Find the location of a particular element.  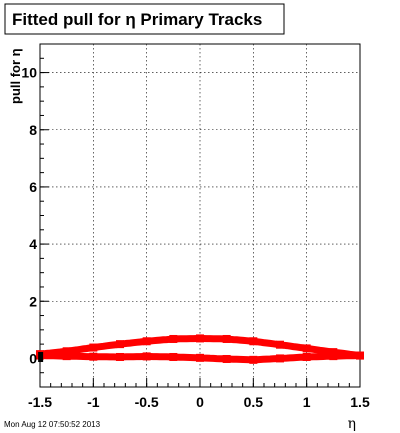

x-tick-label: 0.5 is located at coordinates (254, 402).